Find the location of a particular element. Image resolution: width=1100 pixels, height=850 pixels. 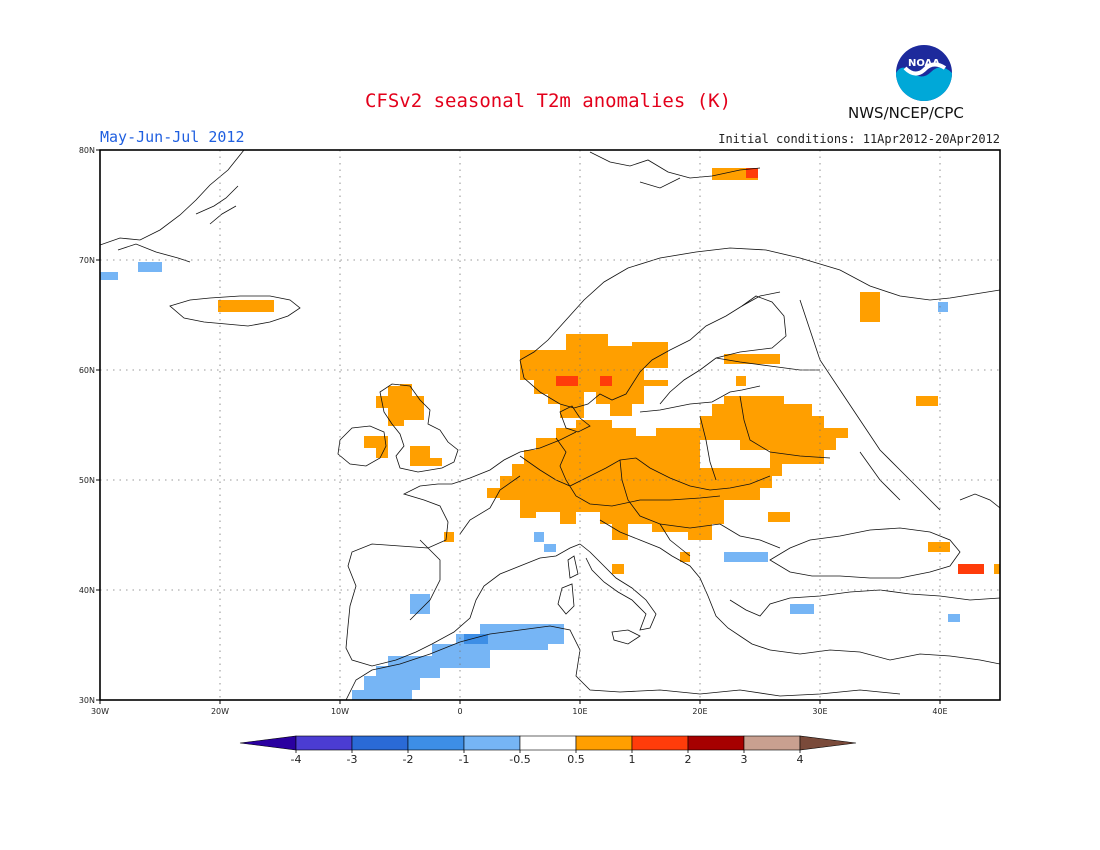

anomaly-region-northwest-africa is located at coordinates (458, 662).